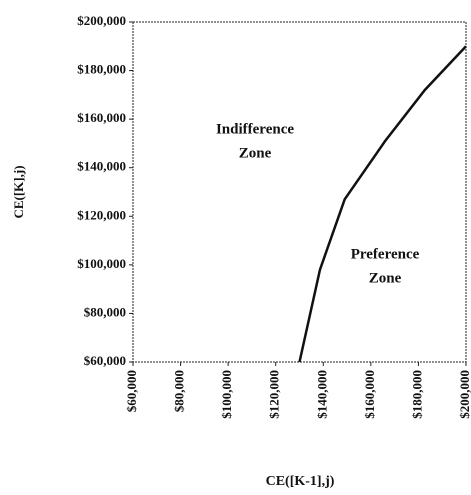 The height and width of the screenshot is (495, 471). I want to click on x-tick-label: $180,000, so click(416, 394).